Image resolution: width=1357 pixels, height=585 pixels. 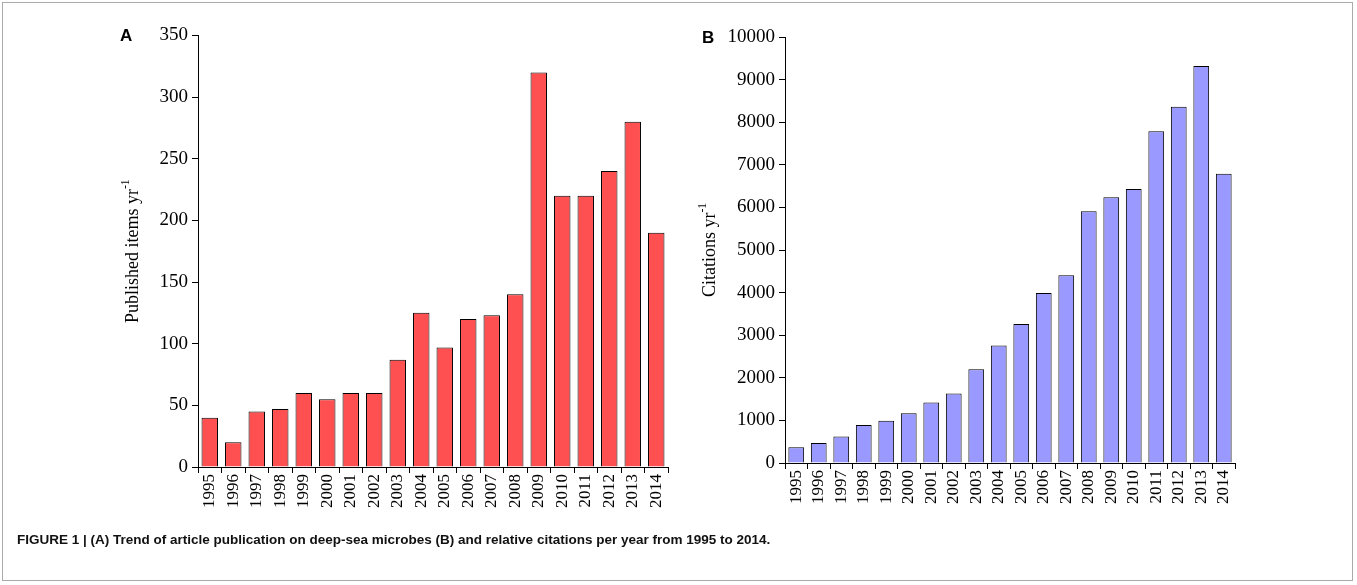 I want to click on y-tick-label: 200, so click(x=173, y=219).